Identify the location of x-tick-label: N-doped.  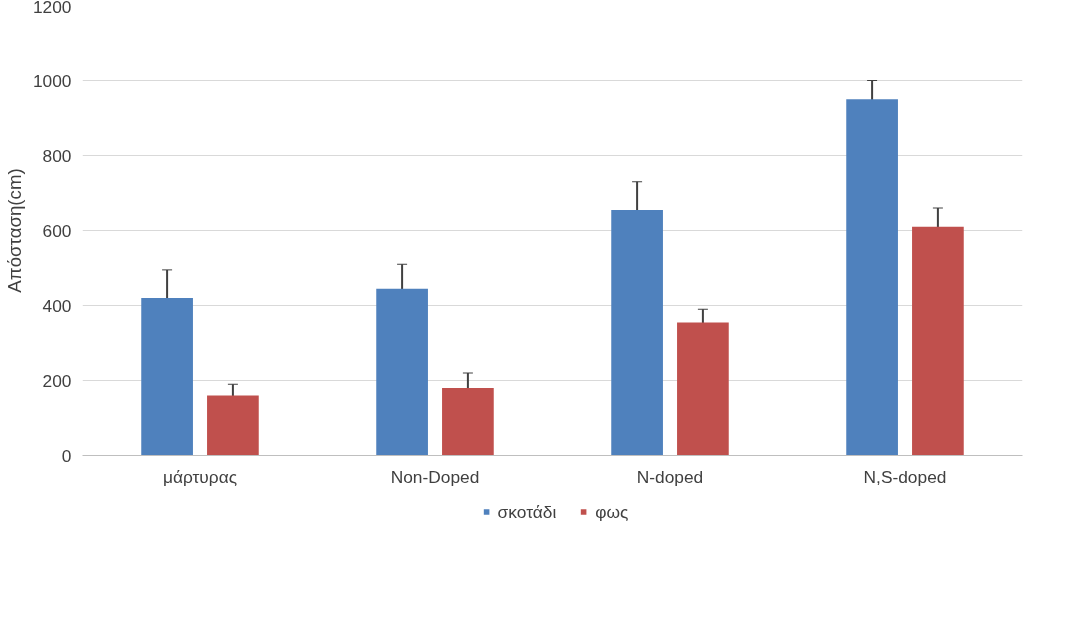
(670, 476).